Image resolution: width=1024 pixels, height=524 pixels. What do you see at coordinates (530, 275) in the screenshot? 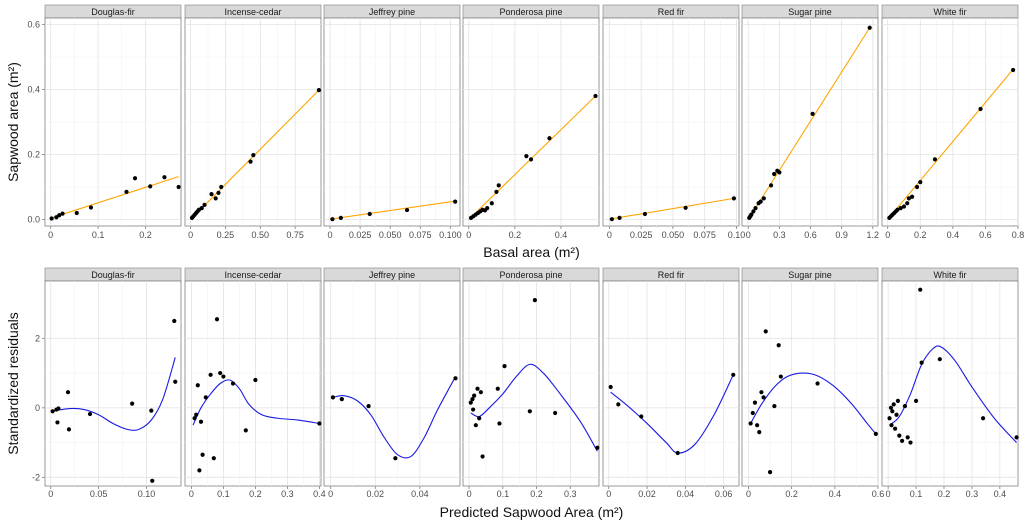
I see `panel-strip-label: Ponderosa pine` at bounding box center [530, 275].